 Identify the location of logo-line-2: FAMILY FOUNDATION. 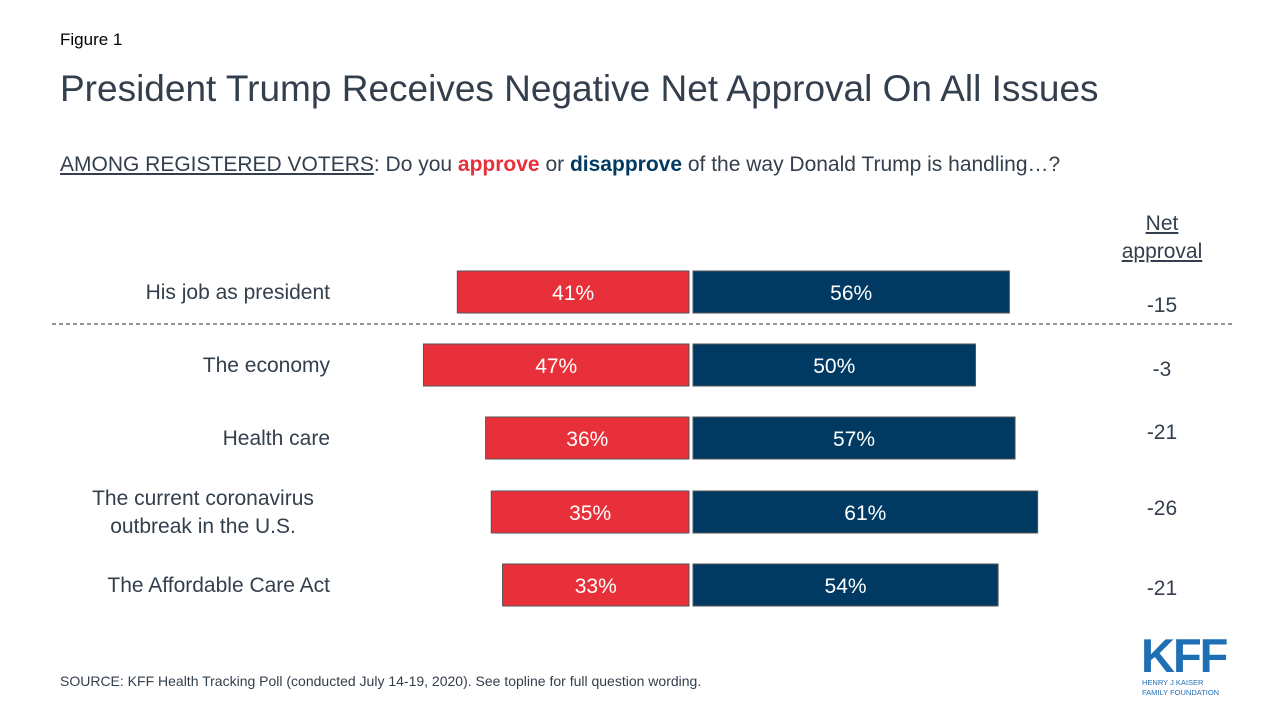
(1180, 692).